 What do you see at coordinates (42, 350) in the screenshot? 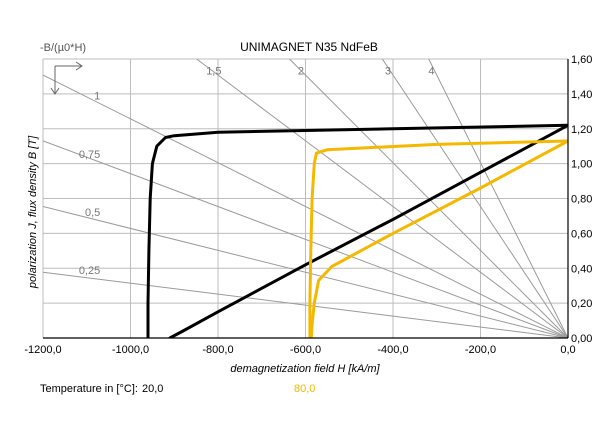
I see `x-tick-label: -1200,0` at bounding box center [42, 350].